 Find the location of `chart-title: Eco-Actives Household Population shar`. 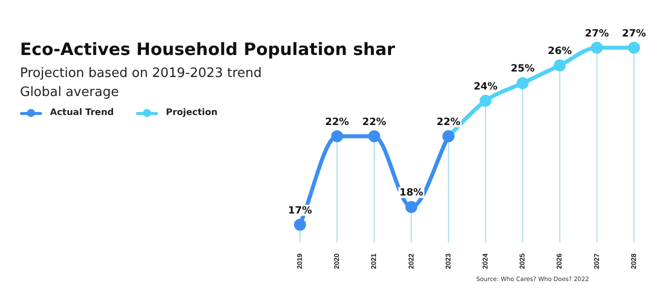

chart-title: Eco-Actives Household Population shar is located at coordinates (208, 50).